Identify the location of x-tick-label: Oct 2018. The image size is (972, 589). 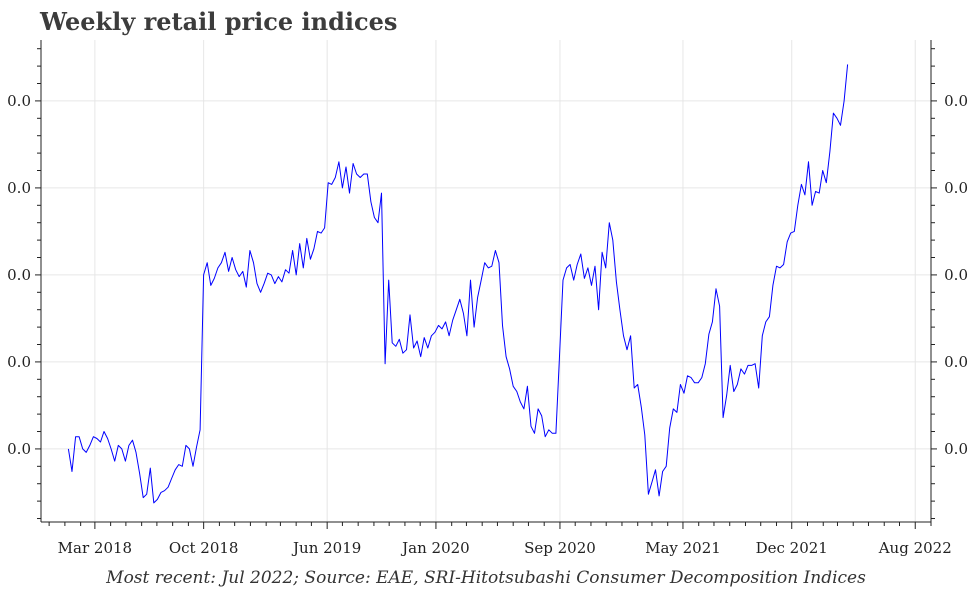
(204, 548).